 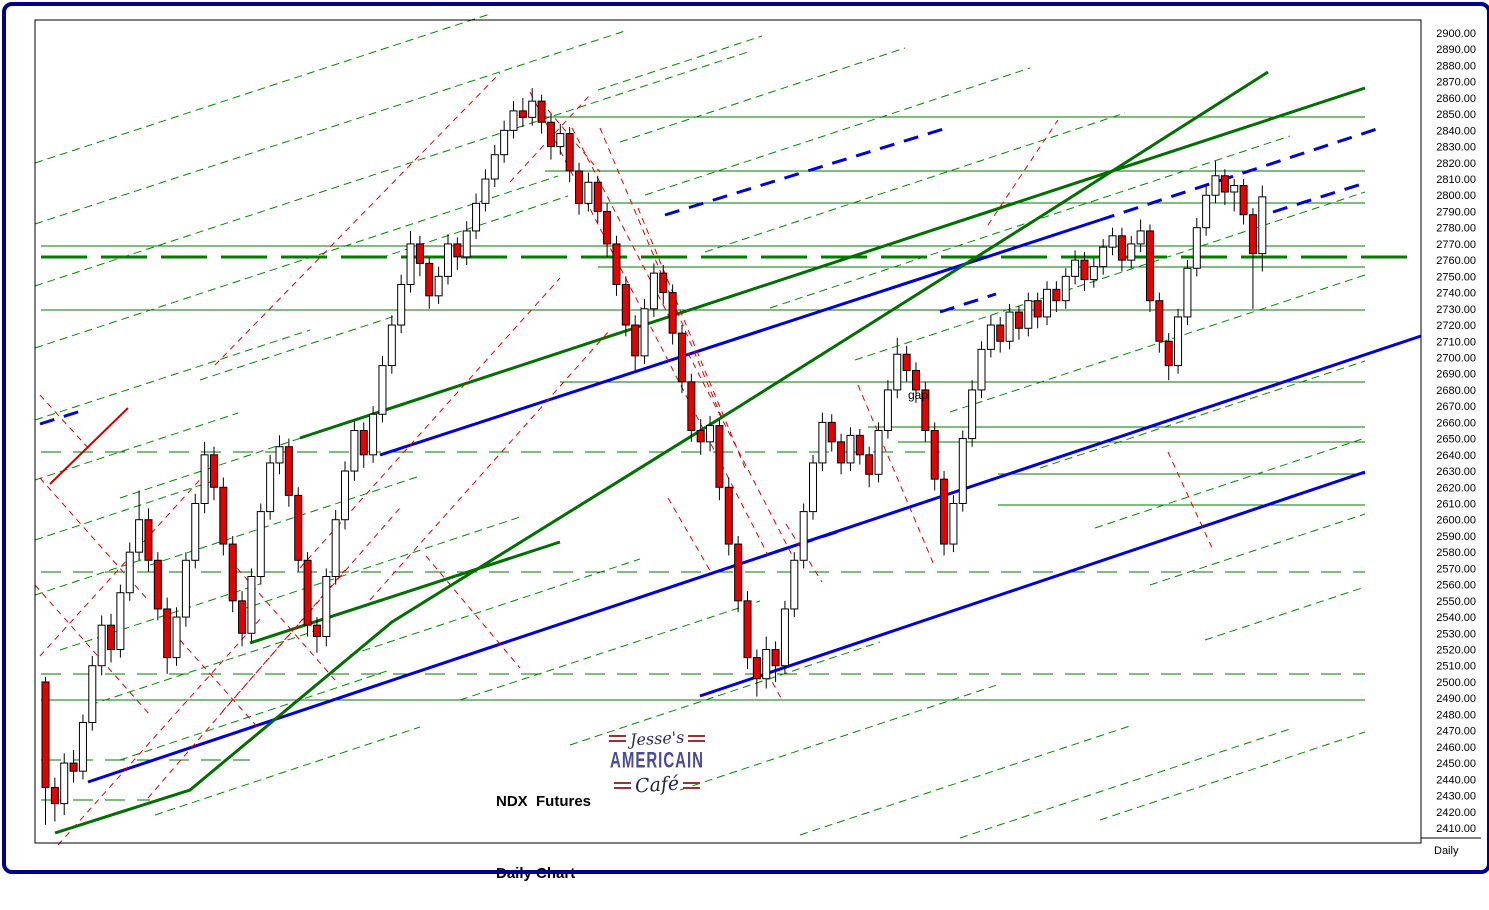 I want to click on y-axis-label: 2720.00, so click(x=1456, y=326).